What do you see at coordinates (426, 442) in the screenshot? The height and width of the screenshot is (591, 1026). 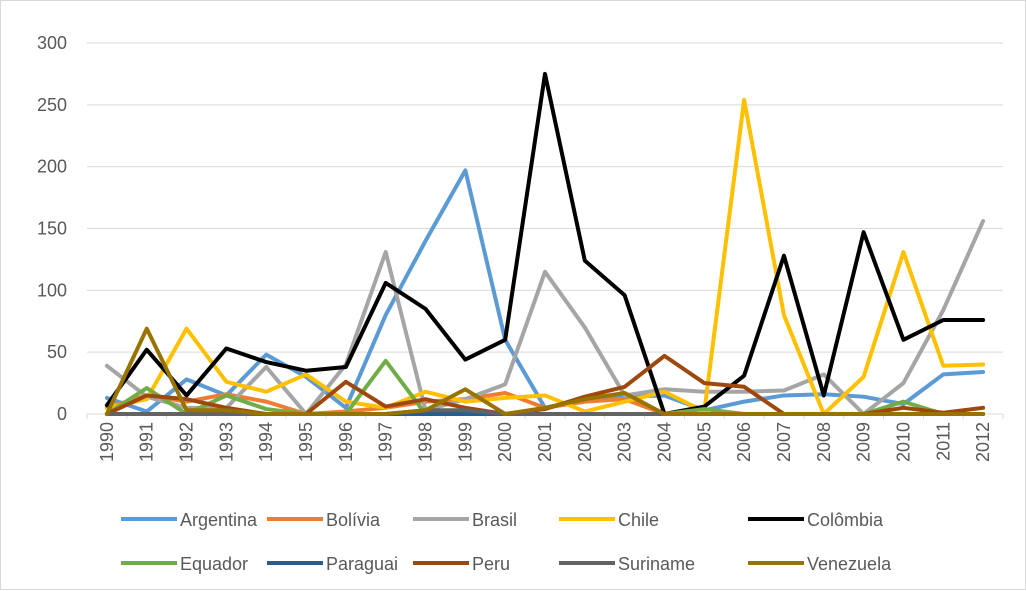 I see `x-tick-label: 1998` at bounding box center [426, 442].